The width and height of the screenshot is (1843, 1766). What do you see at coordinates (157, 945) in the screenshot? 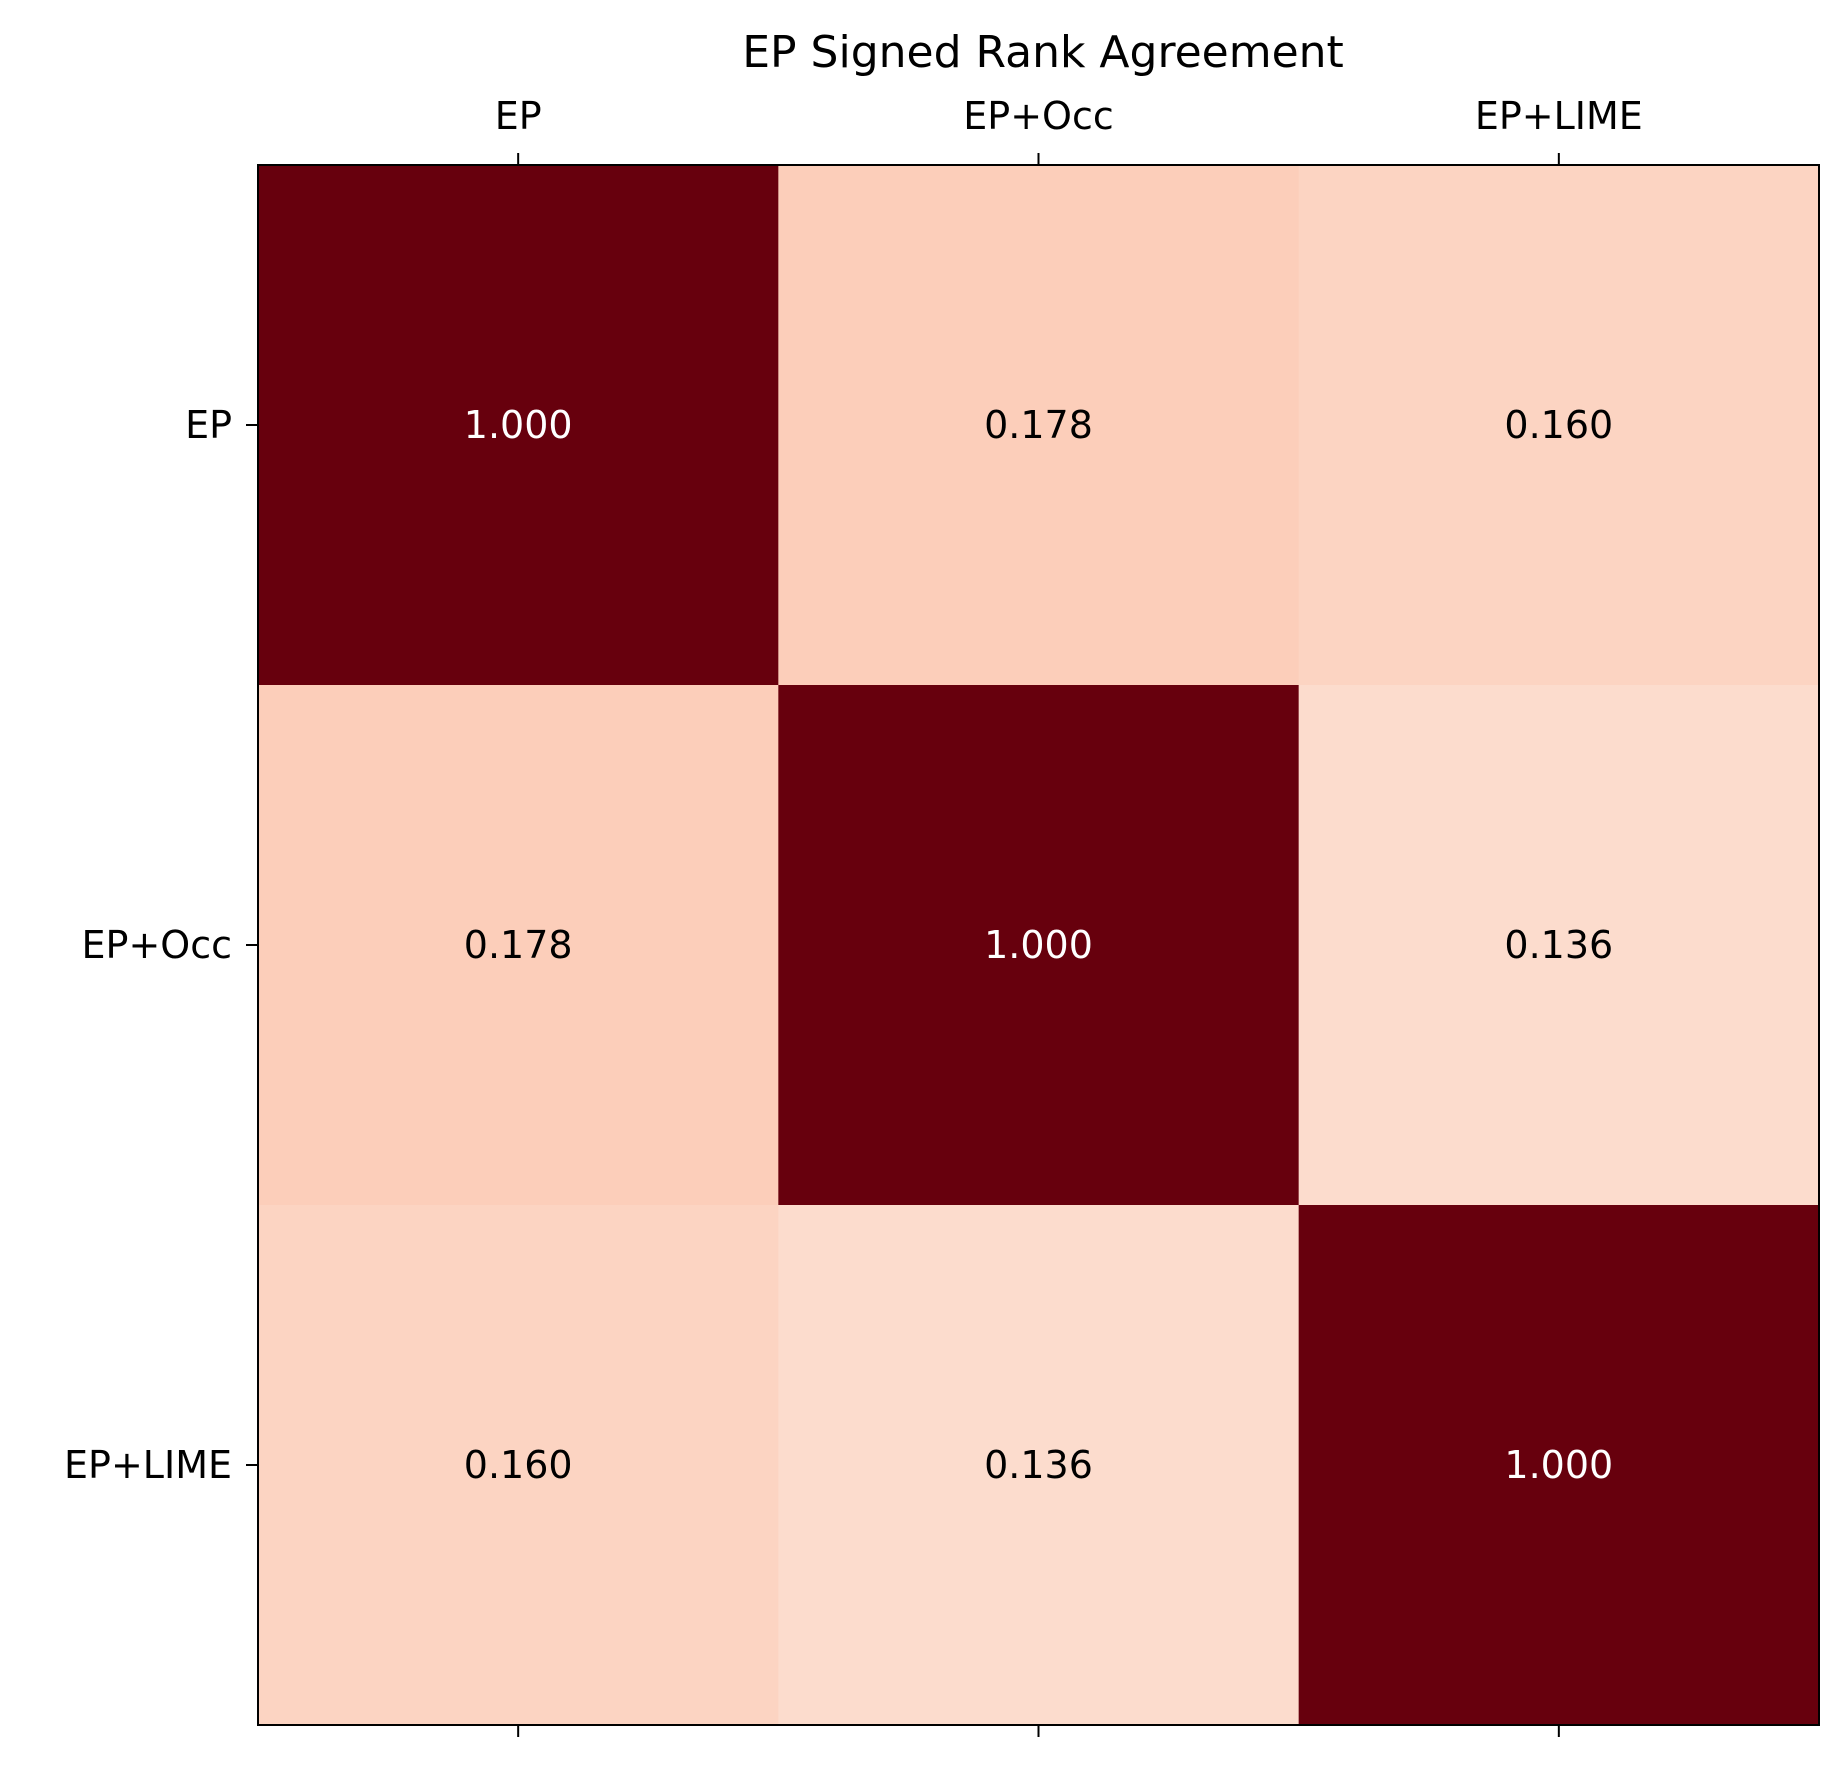
I see `y-tick-label: EP+Occ` at bounding box center [157, 945].